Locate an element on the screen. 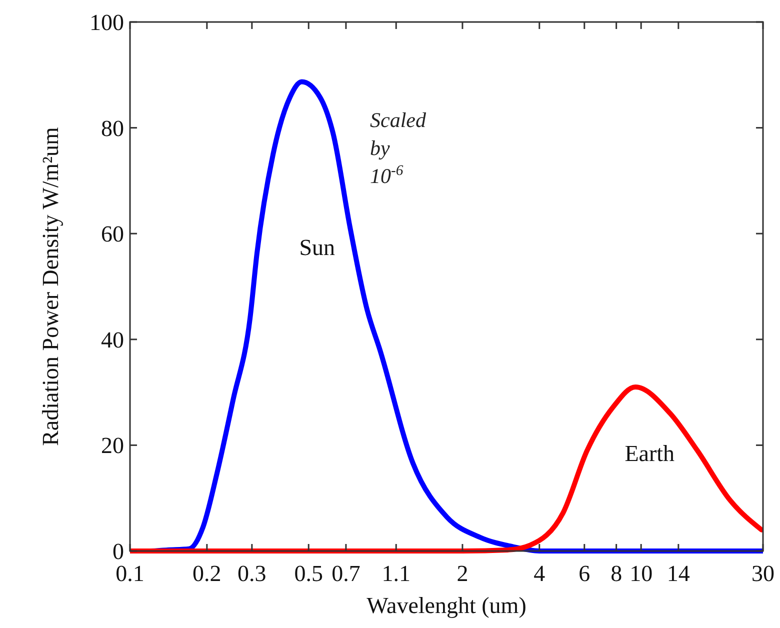 The image size is (780, 628). x-axis-title: Wavelenght (um) is located at coordinates (446, 605).